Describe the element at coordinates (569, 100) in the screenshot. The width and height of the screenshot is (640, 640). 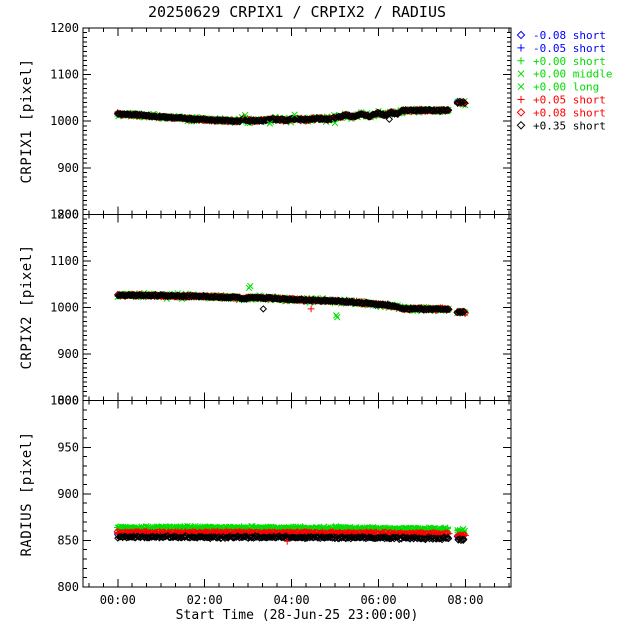
I see `legend-label: +0.05 short` at that location.